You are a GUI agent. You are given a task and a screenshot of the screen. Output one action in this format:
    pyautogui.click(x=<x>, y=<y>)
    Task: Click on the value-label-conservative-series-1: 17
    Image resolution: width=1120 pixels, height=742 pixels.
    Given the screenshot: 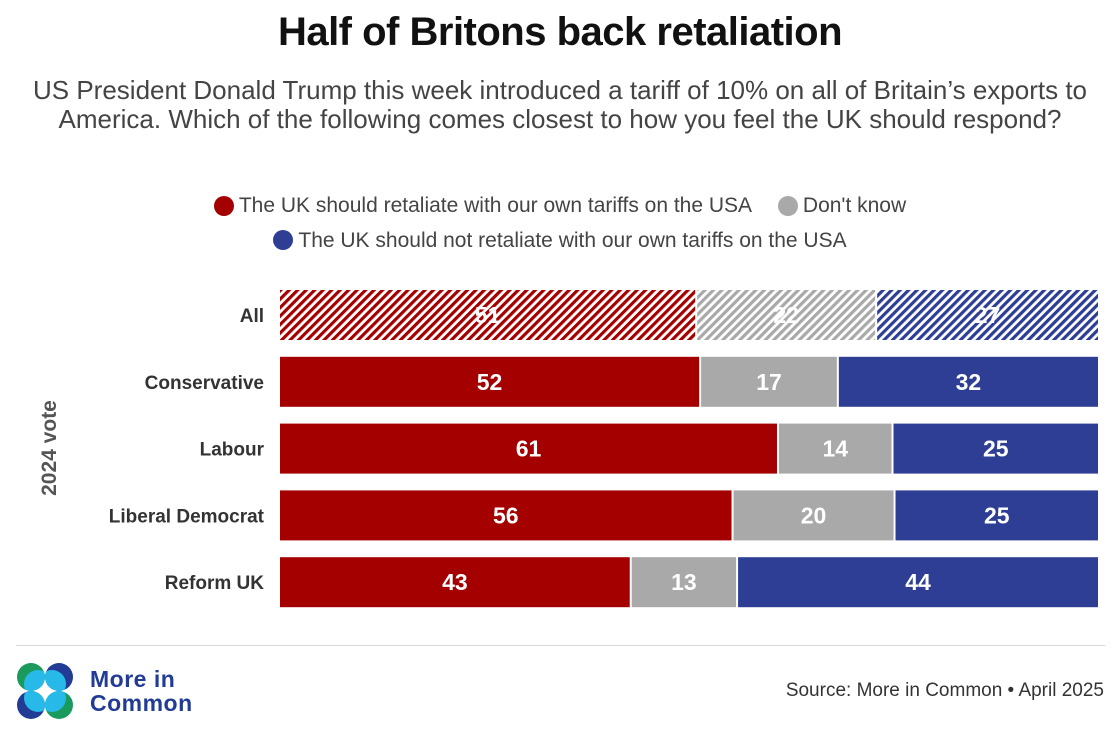 What is the action you would take?
    pyautogui.click(x=769, y=382)
    